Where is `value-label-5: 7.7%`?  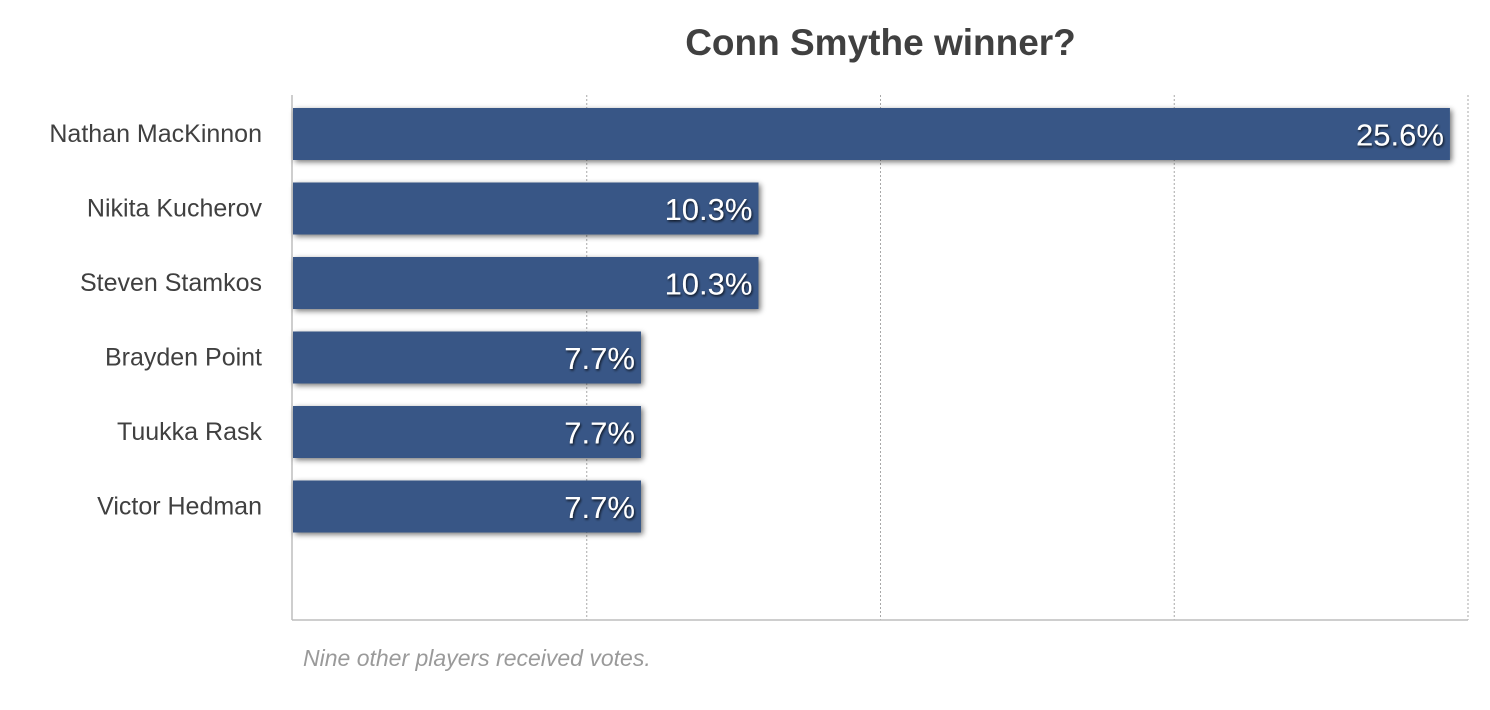
value-label-5: 7.7% is located at coordinates (599, 507).